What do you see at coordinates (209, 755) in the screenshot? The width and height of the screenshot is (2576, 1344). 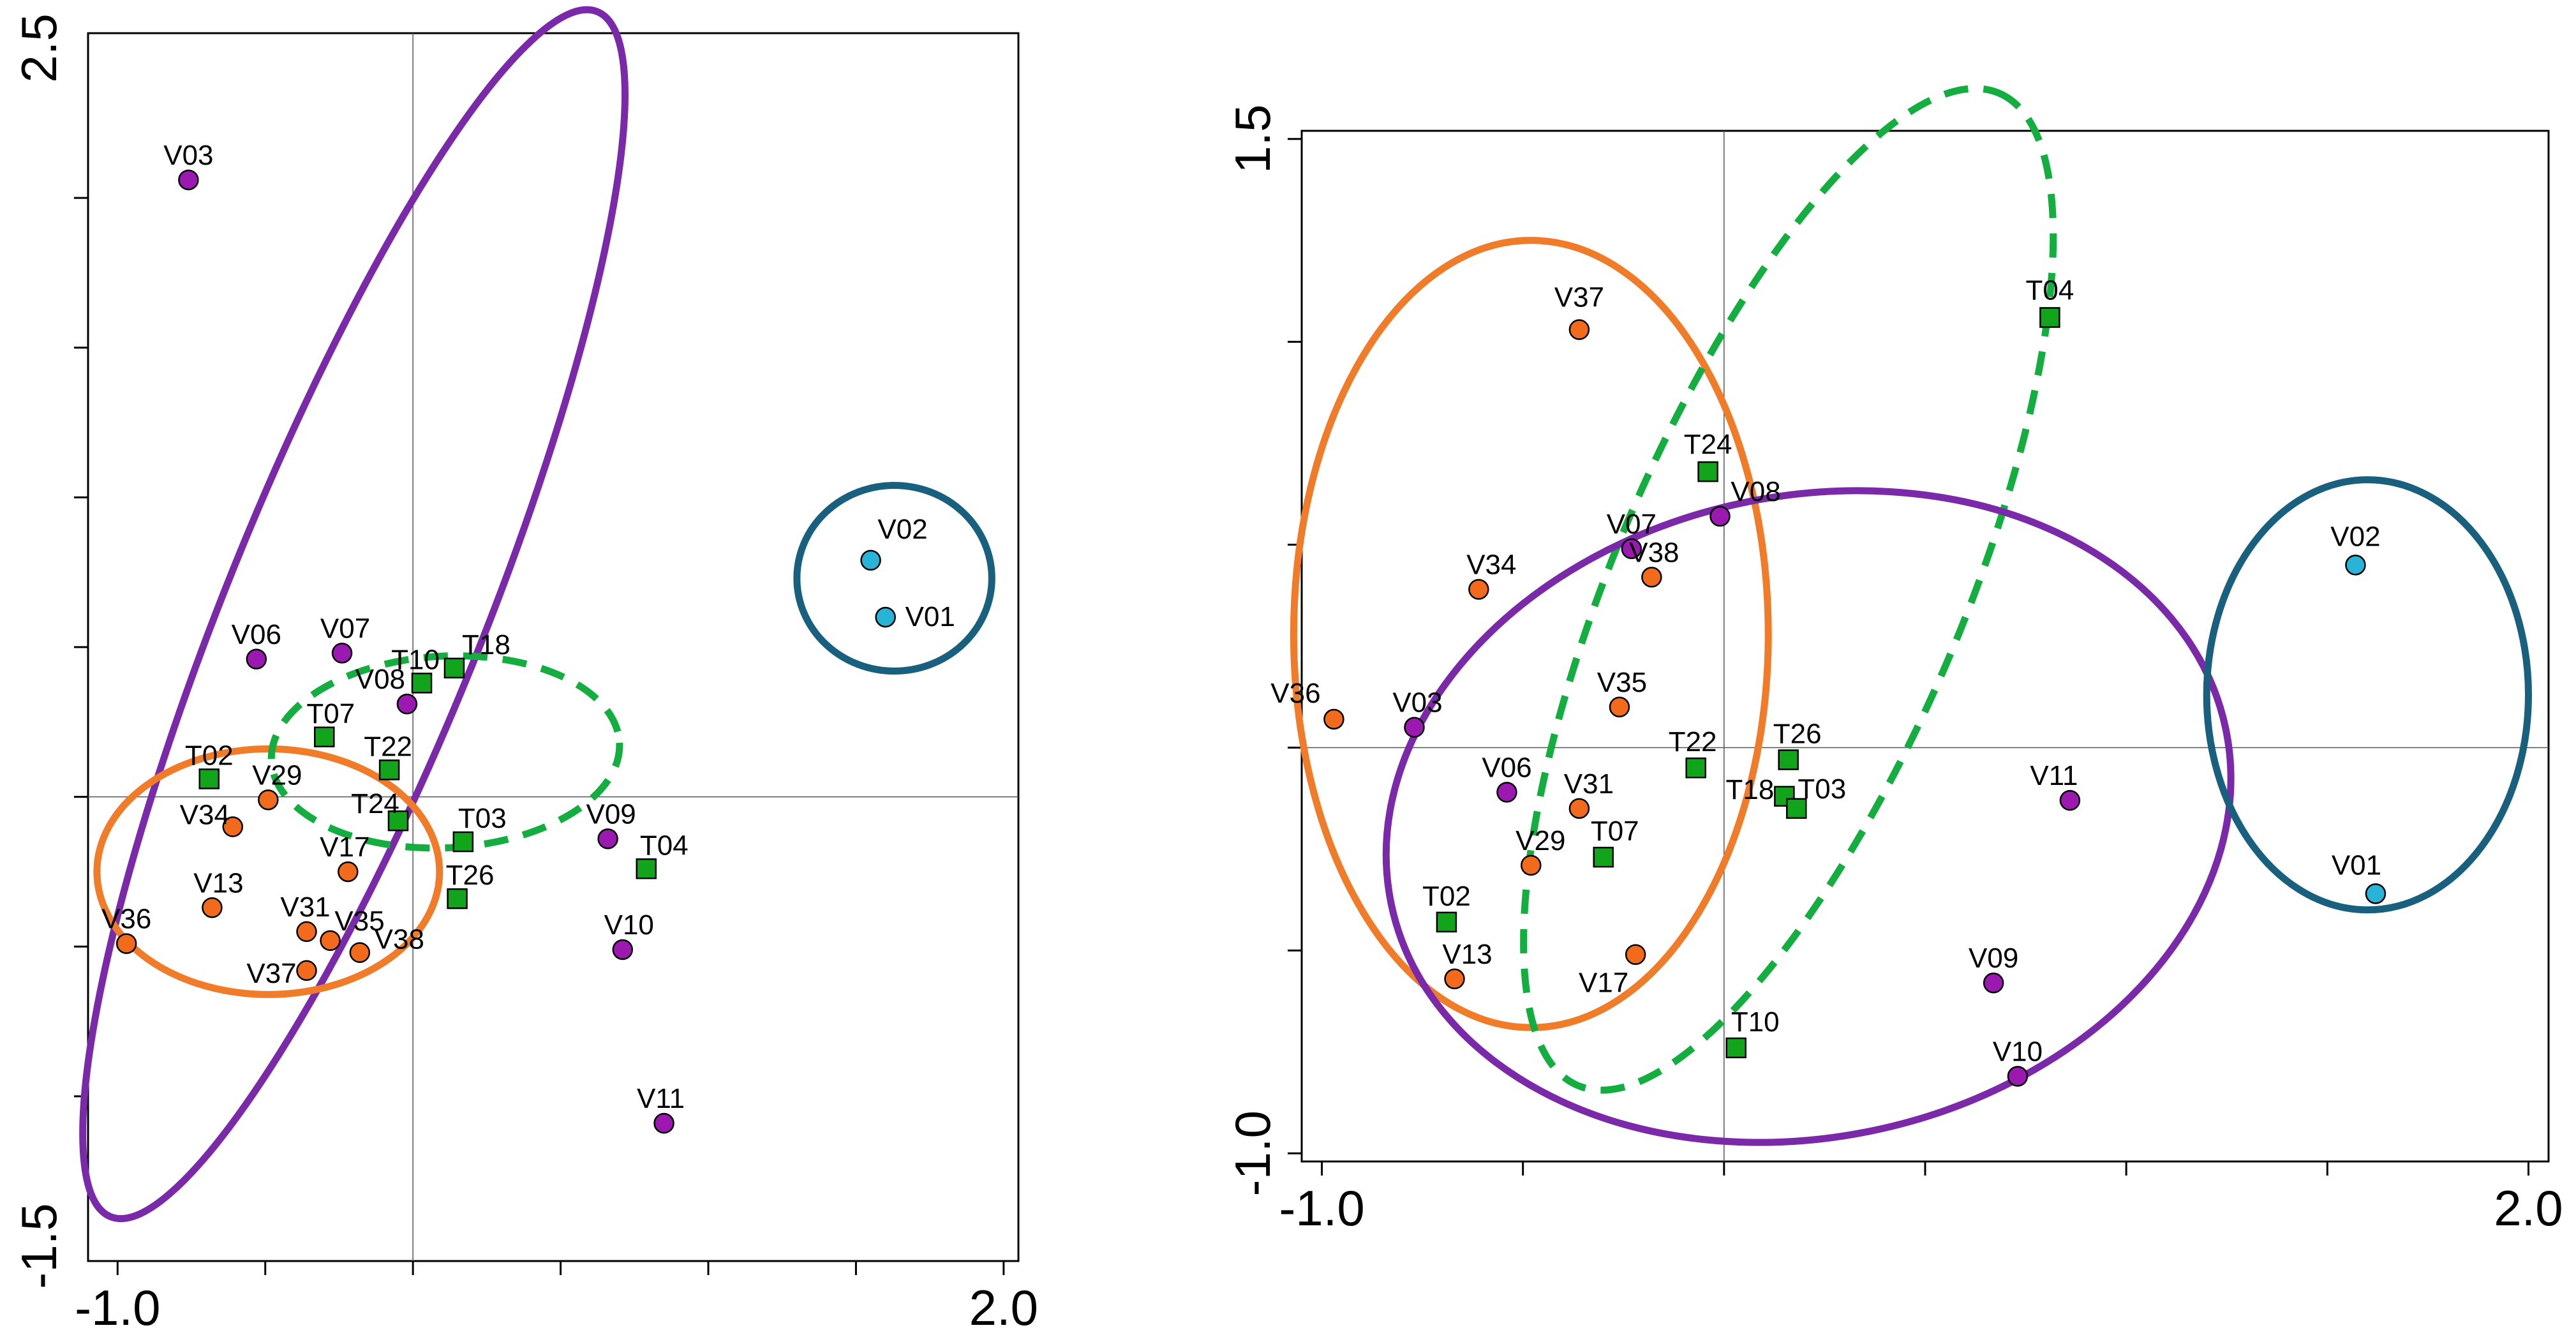 I see `point-label-t02: T02` at bounding box center [209, 755].